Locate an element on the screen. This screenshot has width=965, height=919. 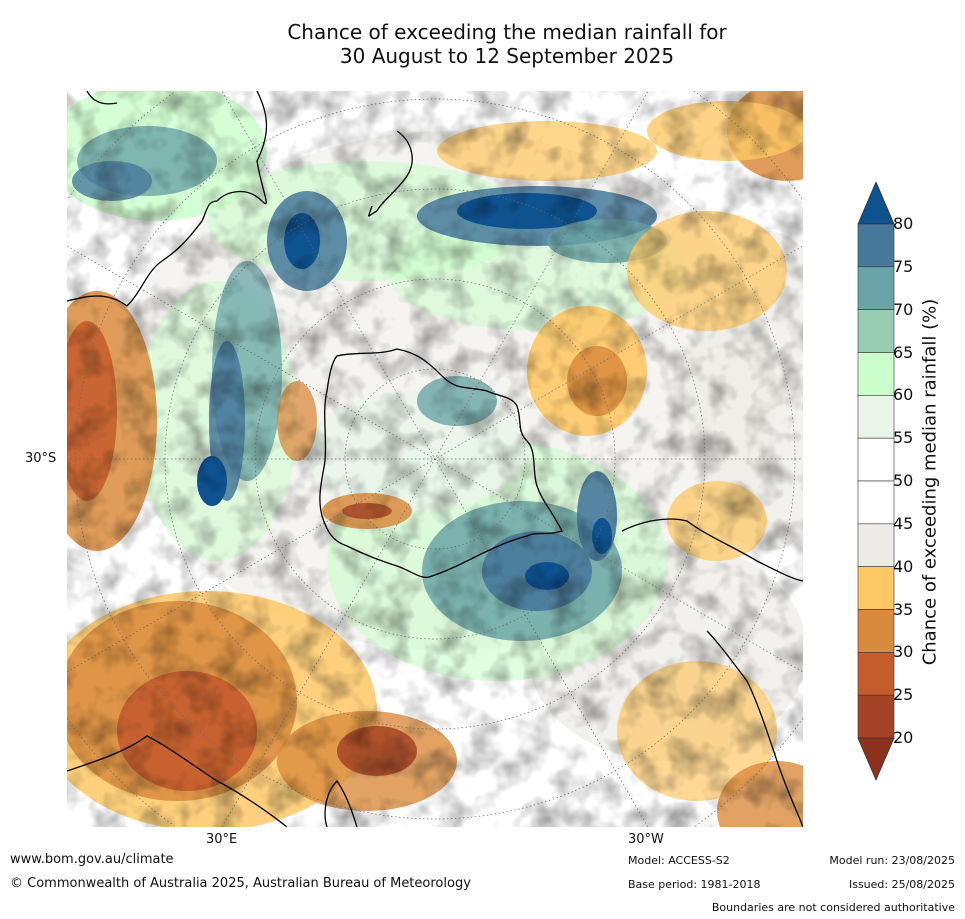
colorbar-tick-label: 55 is located at coordinates (903, 438).